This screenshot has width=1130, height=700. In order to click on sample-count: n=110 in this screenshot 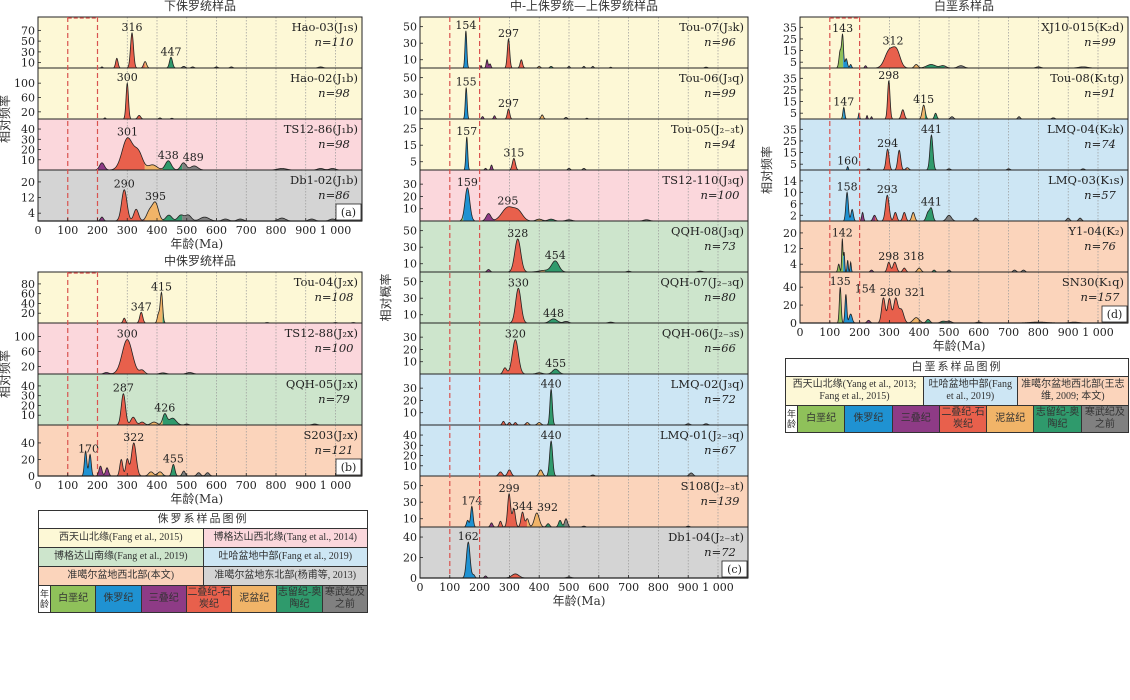, I will do `click(334, 42)`.